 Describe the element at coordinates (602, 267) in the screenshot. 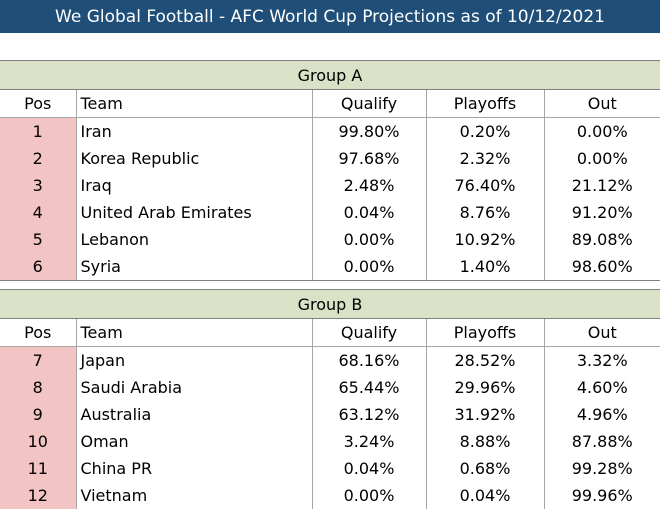

I see `out-cell: 98.60%` at that location.